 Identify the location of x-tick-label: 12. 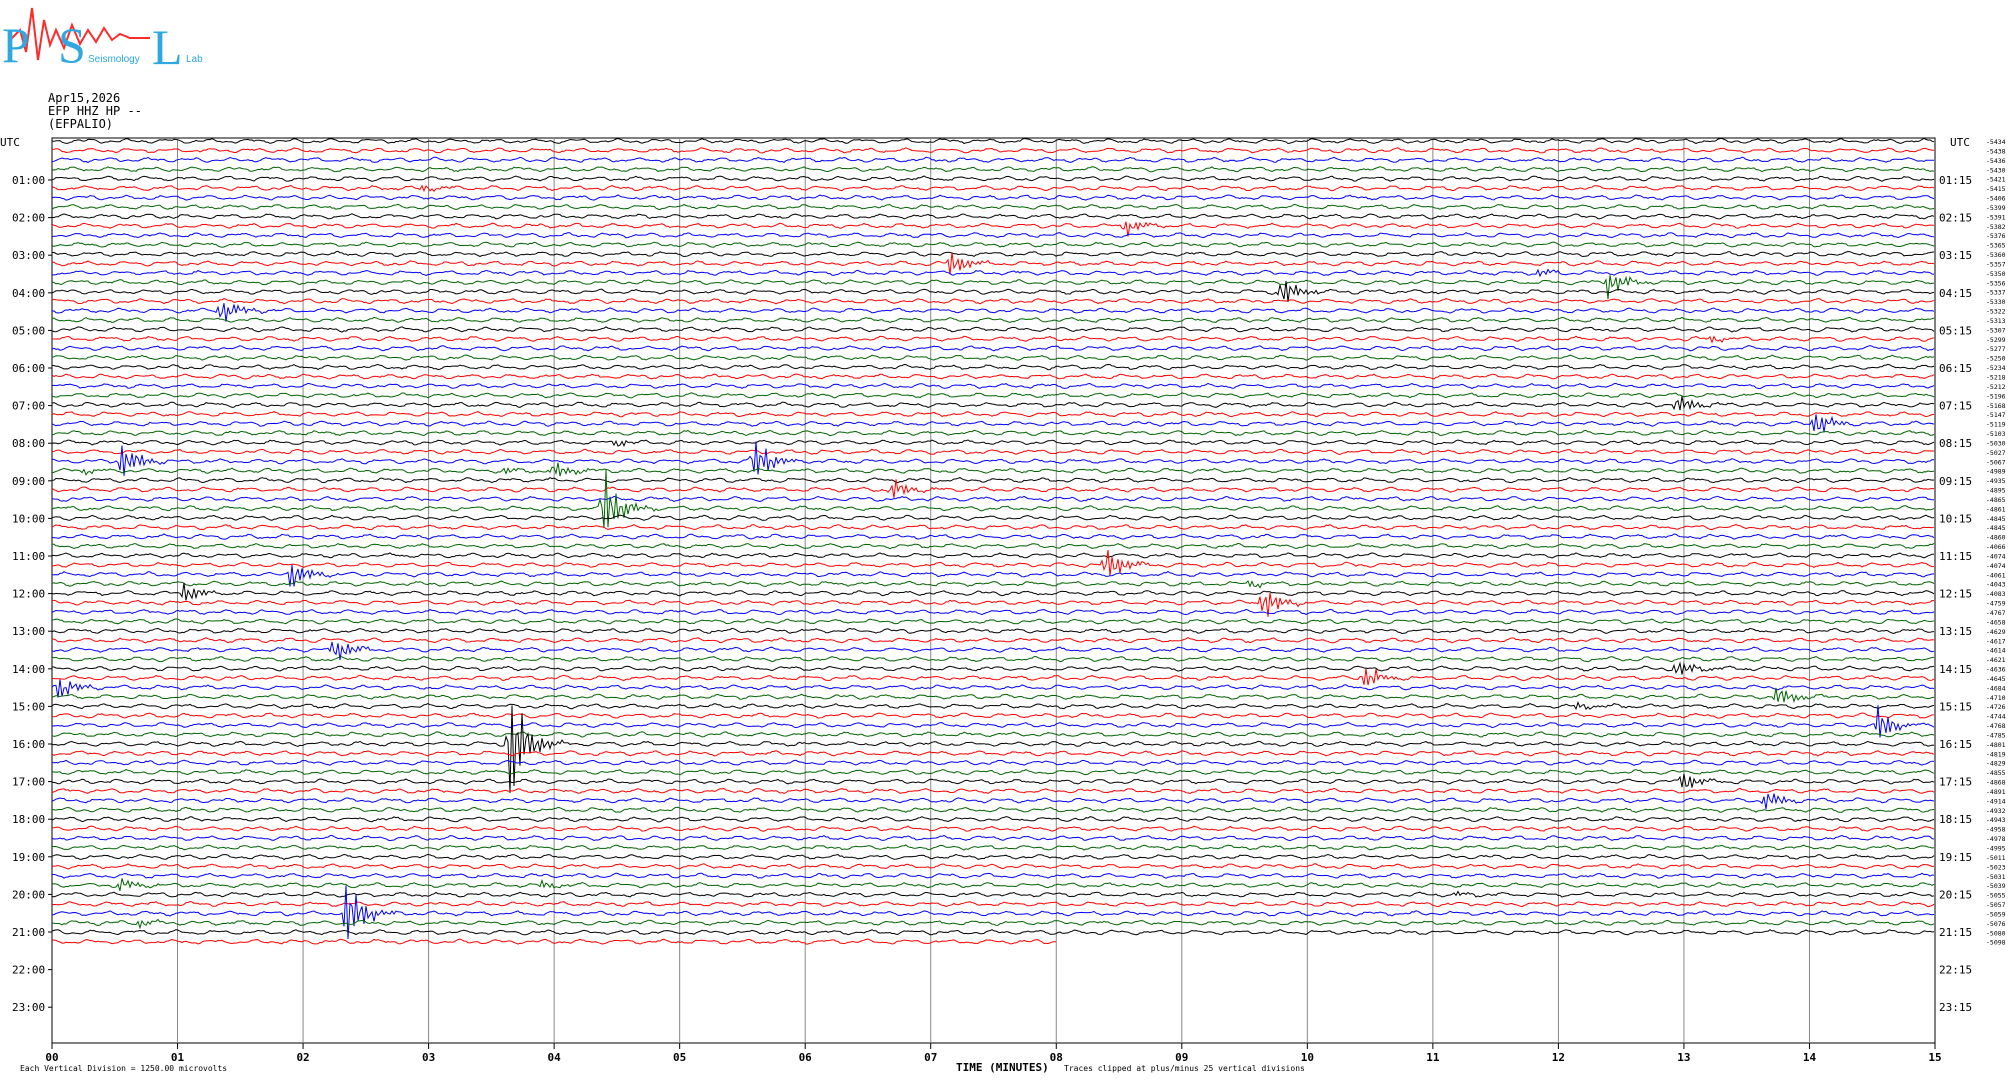
(1558, 1057).